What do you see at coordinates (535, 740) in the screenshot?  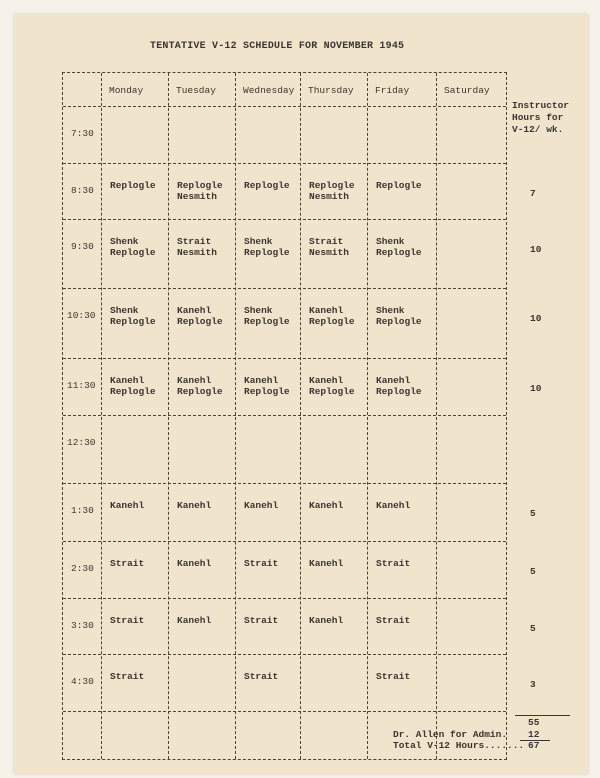 I see `sum-rule` at bounding box center [535, 740].